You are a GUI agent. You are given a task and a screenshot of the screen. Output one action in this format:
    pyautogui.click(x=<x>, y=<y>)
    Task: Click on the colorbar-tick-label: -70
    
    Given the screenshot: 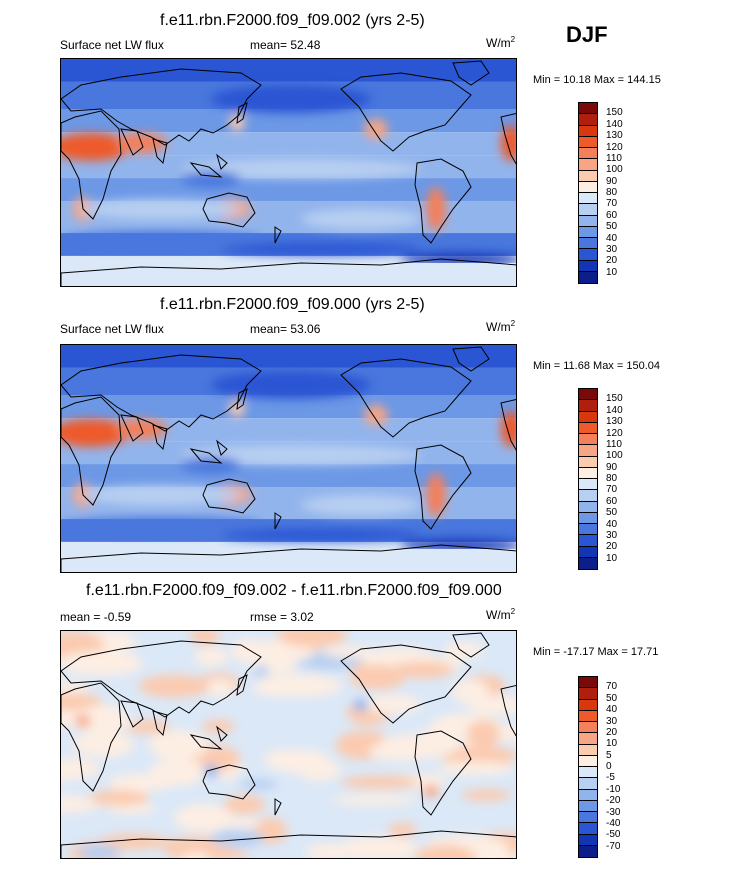 What is the action you would take?
    pyautogui.click(x=613, y=846)
    